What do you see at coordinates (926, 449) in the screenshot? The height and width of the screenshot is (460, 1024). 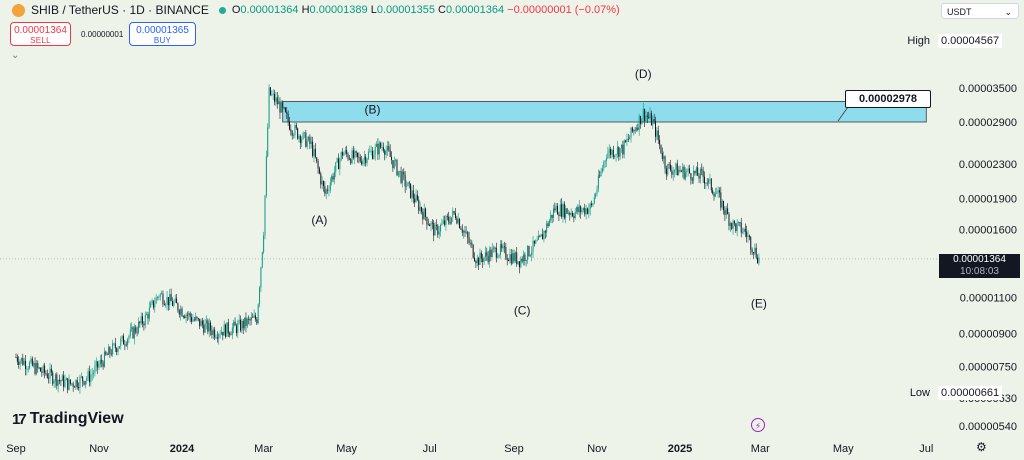 I see `x-tick-label: Jul` at bounding box center [926, 449].